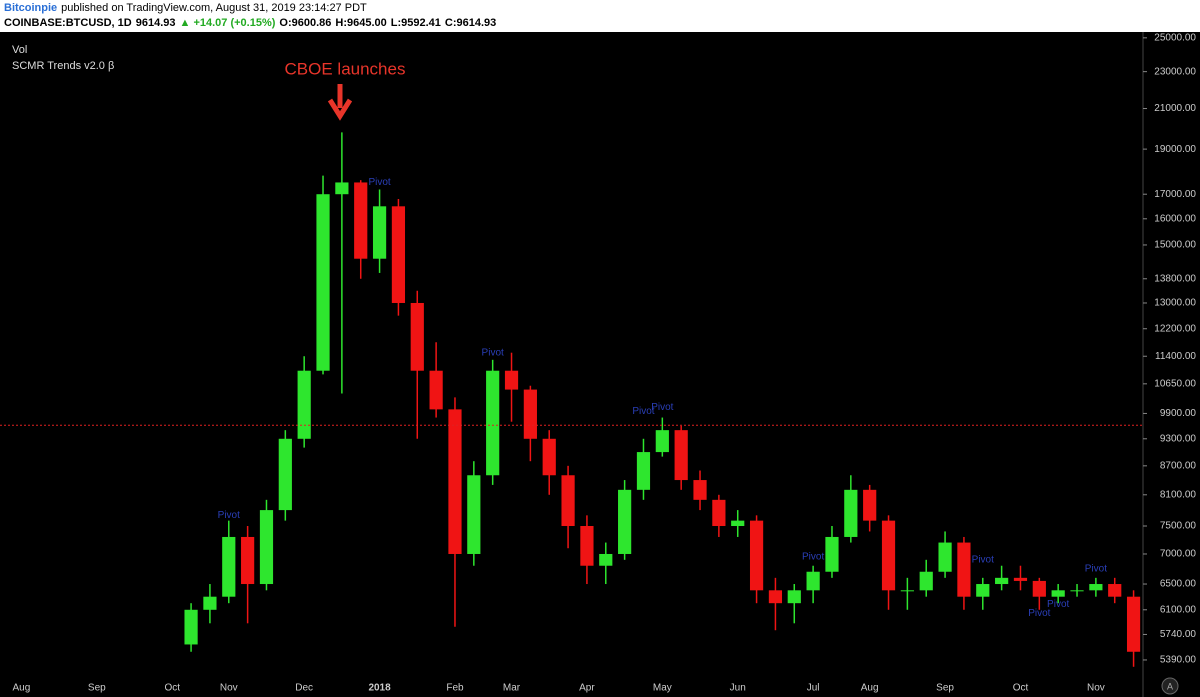 The width and height of the screenshot is (1200, 697). Describe the element at coordinates (738, 688) in the screenshot. I see `x-tick-label: Jun` at that location.